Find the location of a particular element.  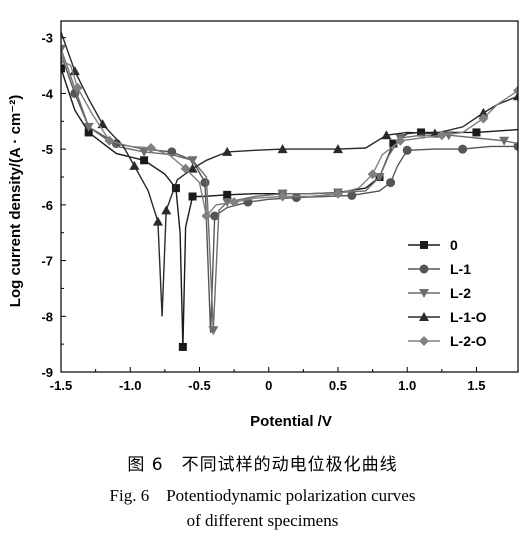

y-tick-label: -3 is located at coordinates (47, 38).